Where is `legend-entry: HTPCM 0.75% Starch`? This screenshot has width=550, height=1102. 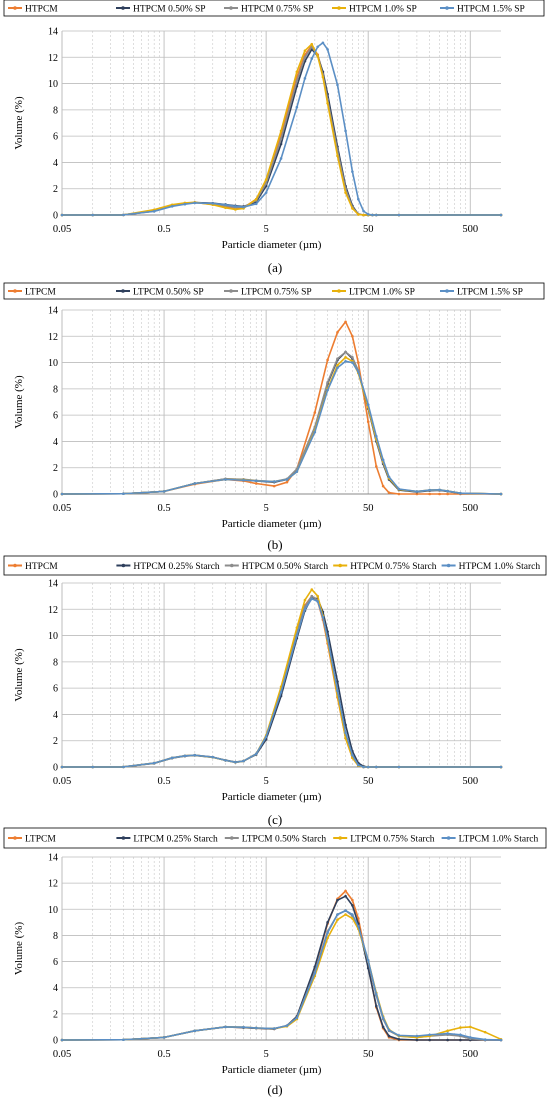 legend-entry: HTPCM 0.75% Starch is located at coordinates (393, 567).